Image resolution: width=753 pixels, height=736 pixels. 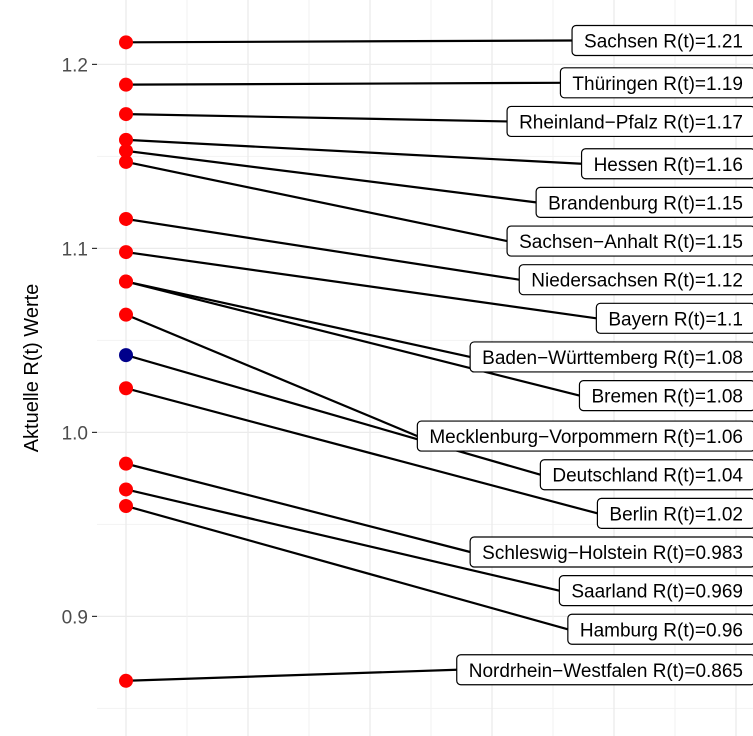 I want to click on point-label: Saarland R(t)=0.969, so click(x=655, y=591).